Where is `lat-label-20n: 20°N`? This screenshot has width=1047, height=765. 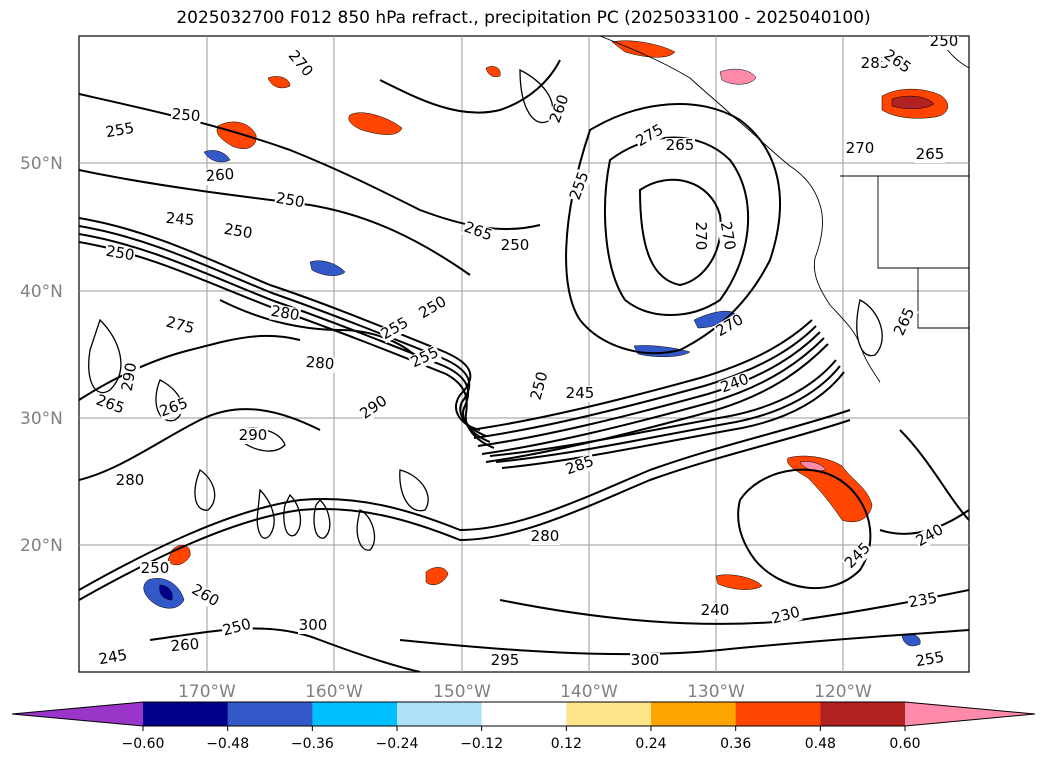
lat-label-20n: 20°N is located at coordinates (41, 546).